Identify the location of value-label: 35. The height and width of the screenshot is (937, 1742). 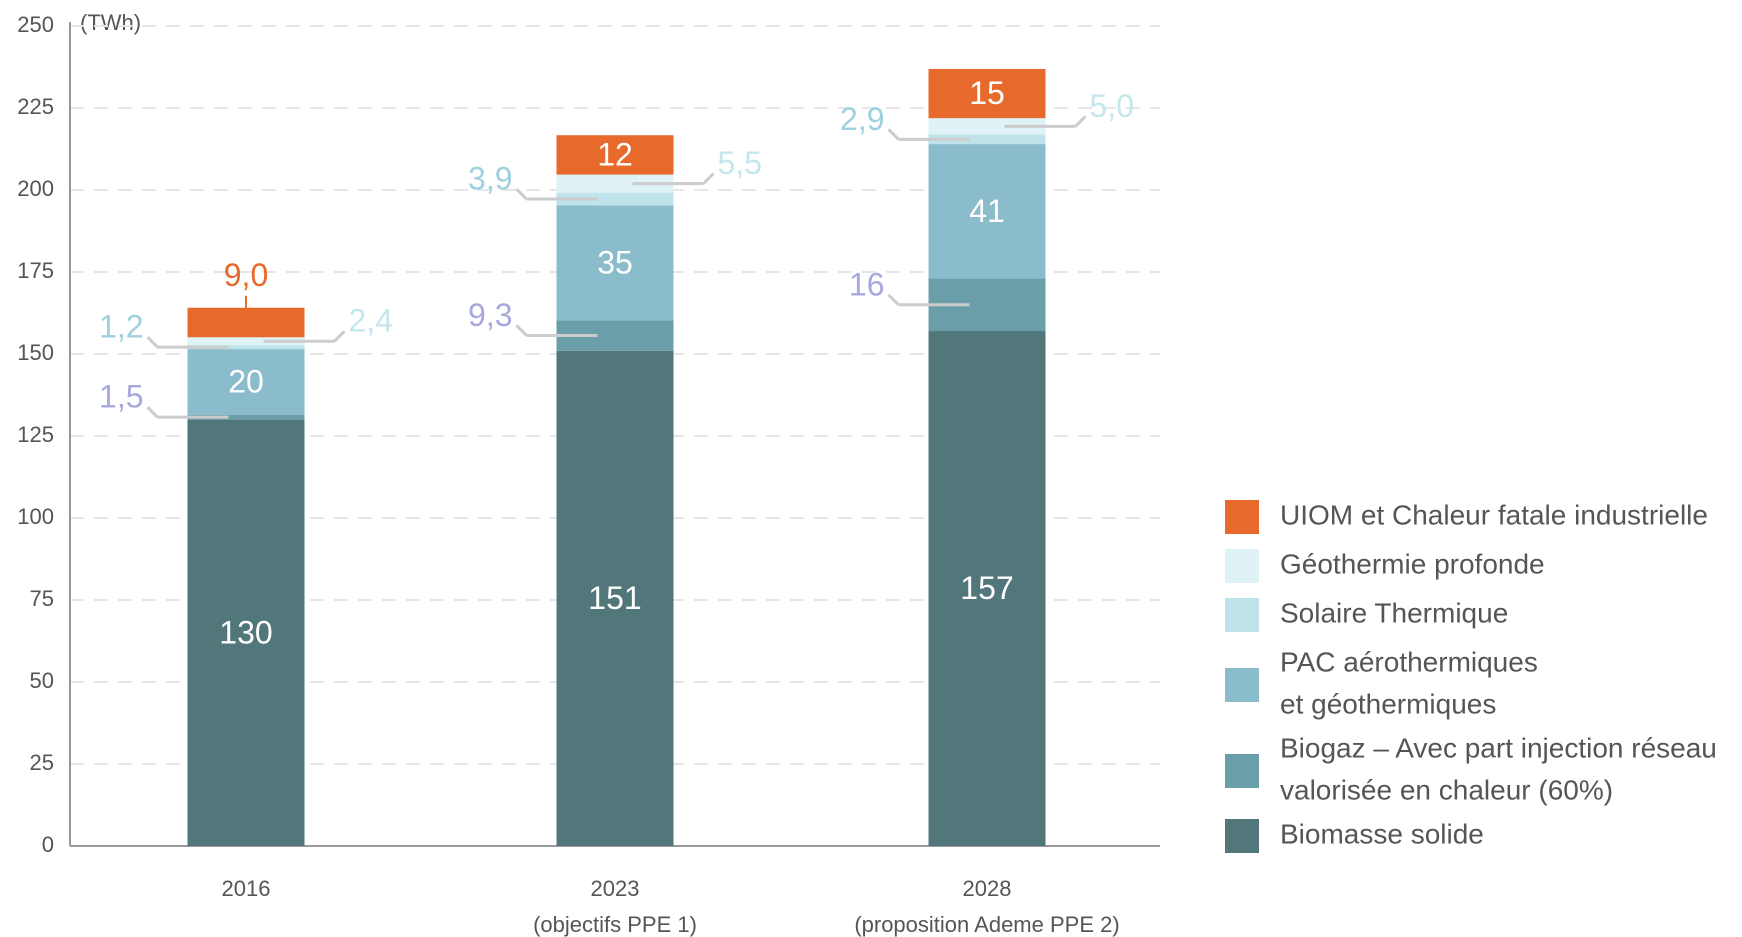
(615, 262).